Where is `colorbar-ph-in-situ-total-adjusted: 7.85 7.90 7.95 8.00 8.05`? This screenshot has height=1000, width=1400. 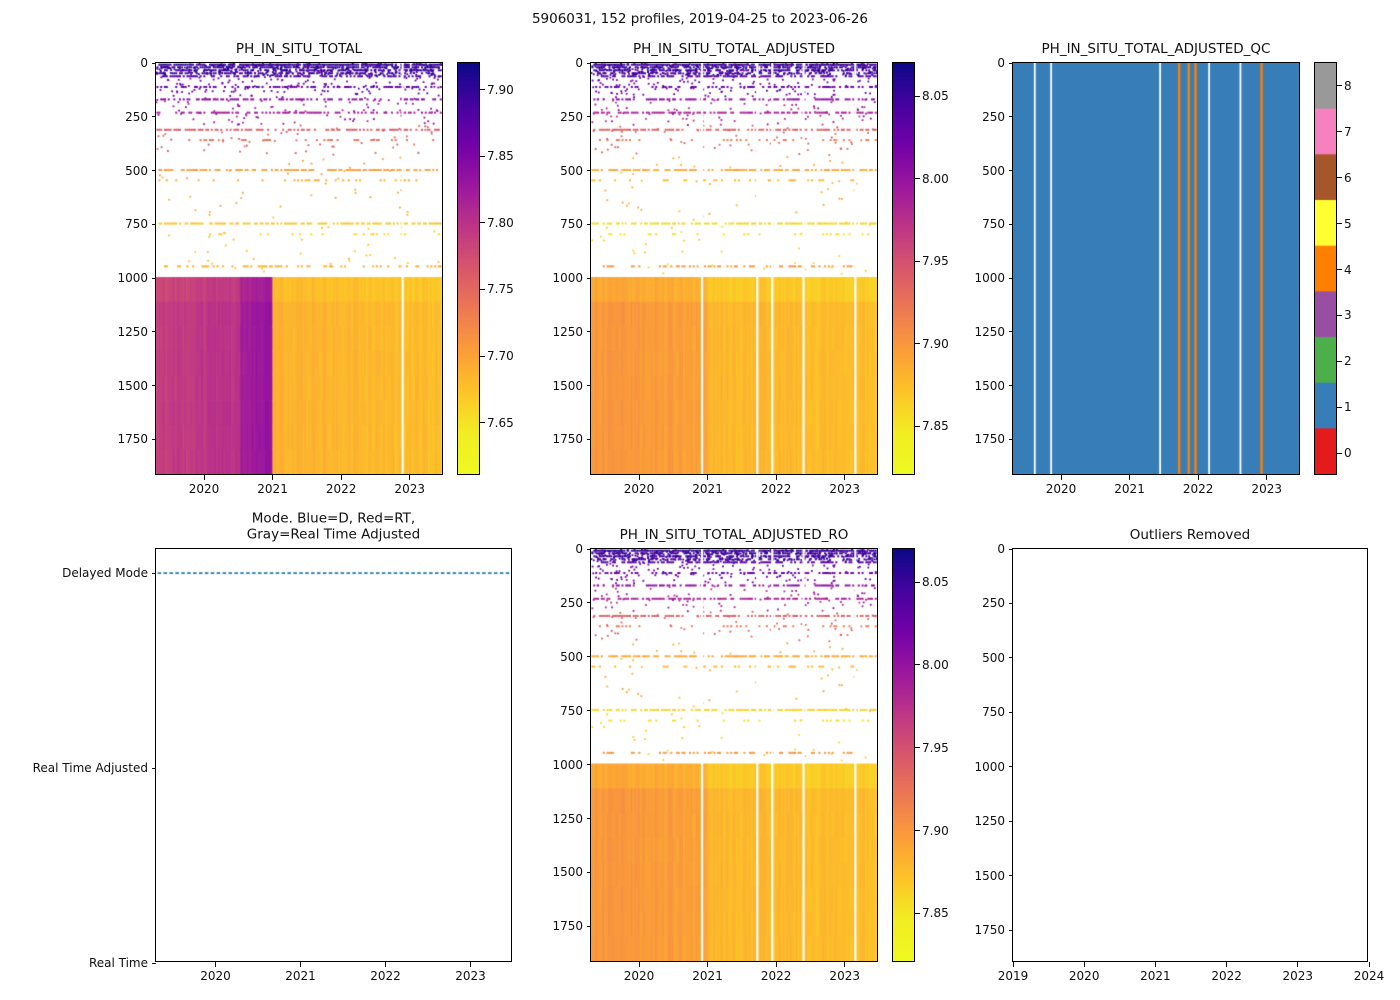 colorbar-ph-in-situ-total-adjusted: 7.85 7.90 7.95 8.00 8.05 is located at coordinates (920, 268).